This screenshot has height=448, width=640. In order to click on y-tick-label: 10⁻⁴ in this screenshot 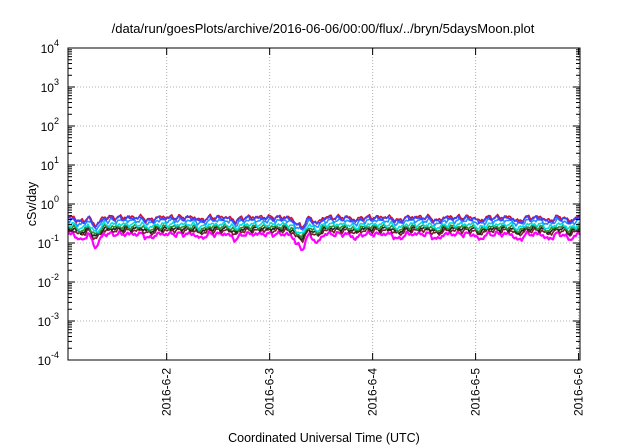, I will do `click(48, 359)`.